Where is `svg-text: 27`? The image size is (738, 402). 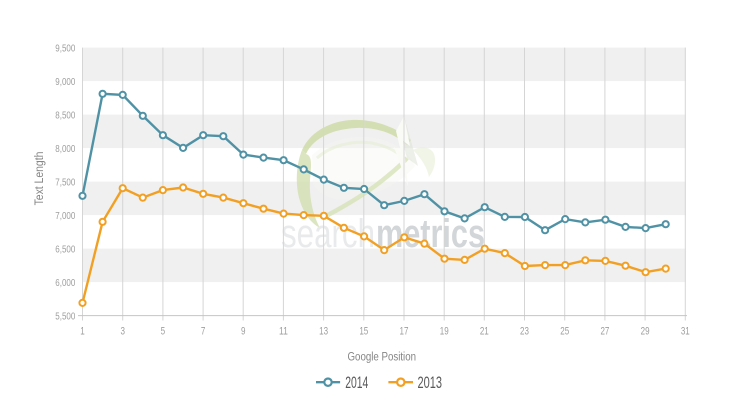
svg-text: 27 is located at coordinates (604, 332).